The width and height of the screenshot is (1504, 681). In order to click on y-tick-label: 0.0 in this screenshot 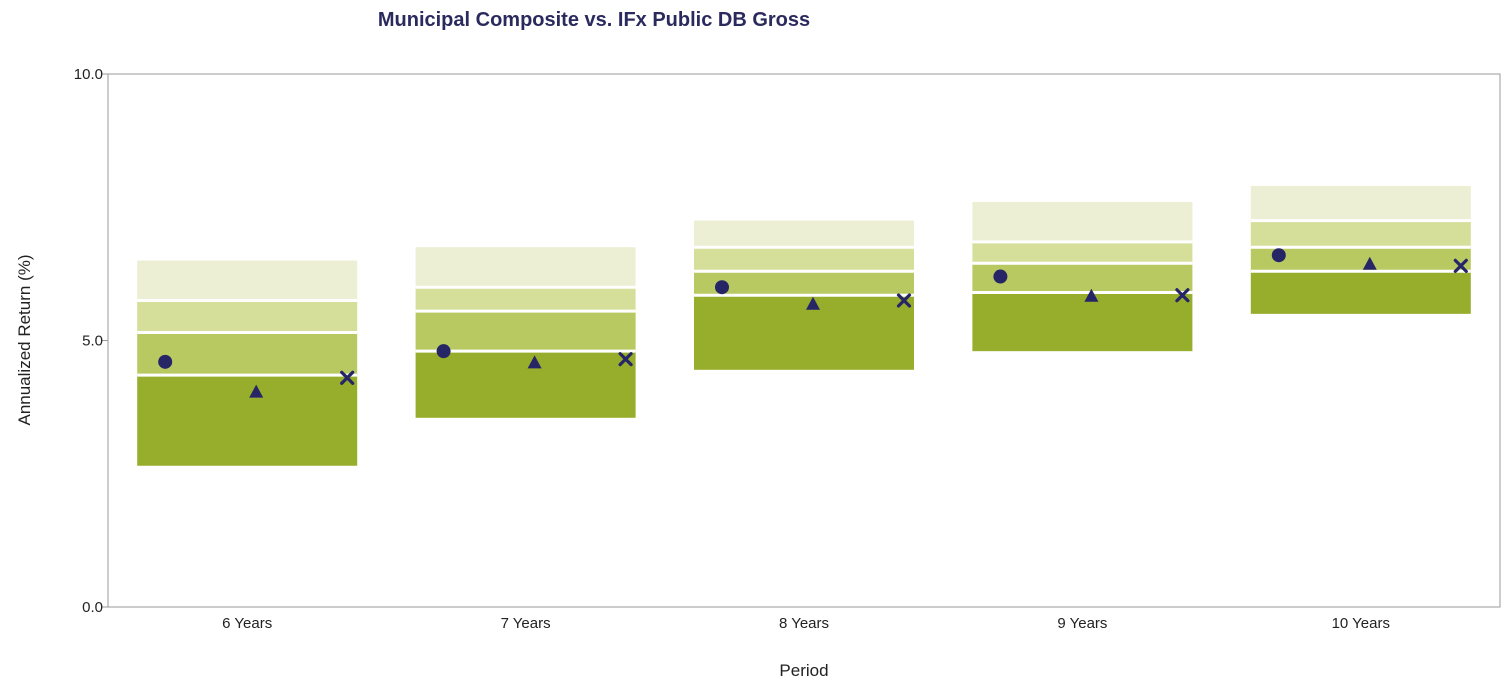, I will do `click(92, 607)`.